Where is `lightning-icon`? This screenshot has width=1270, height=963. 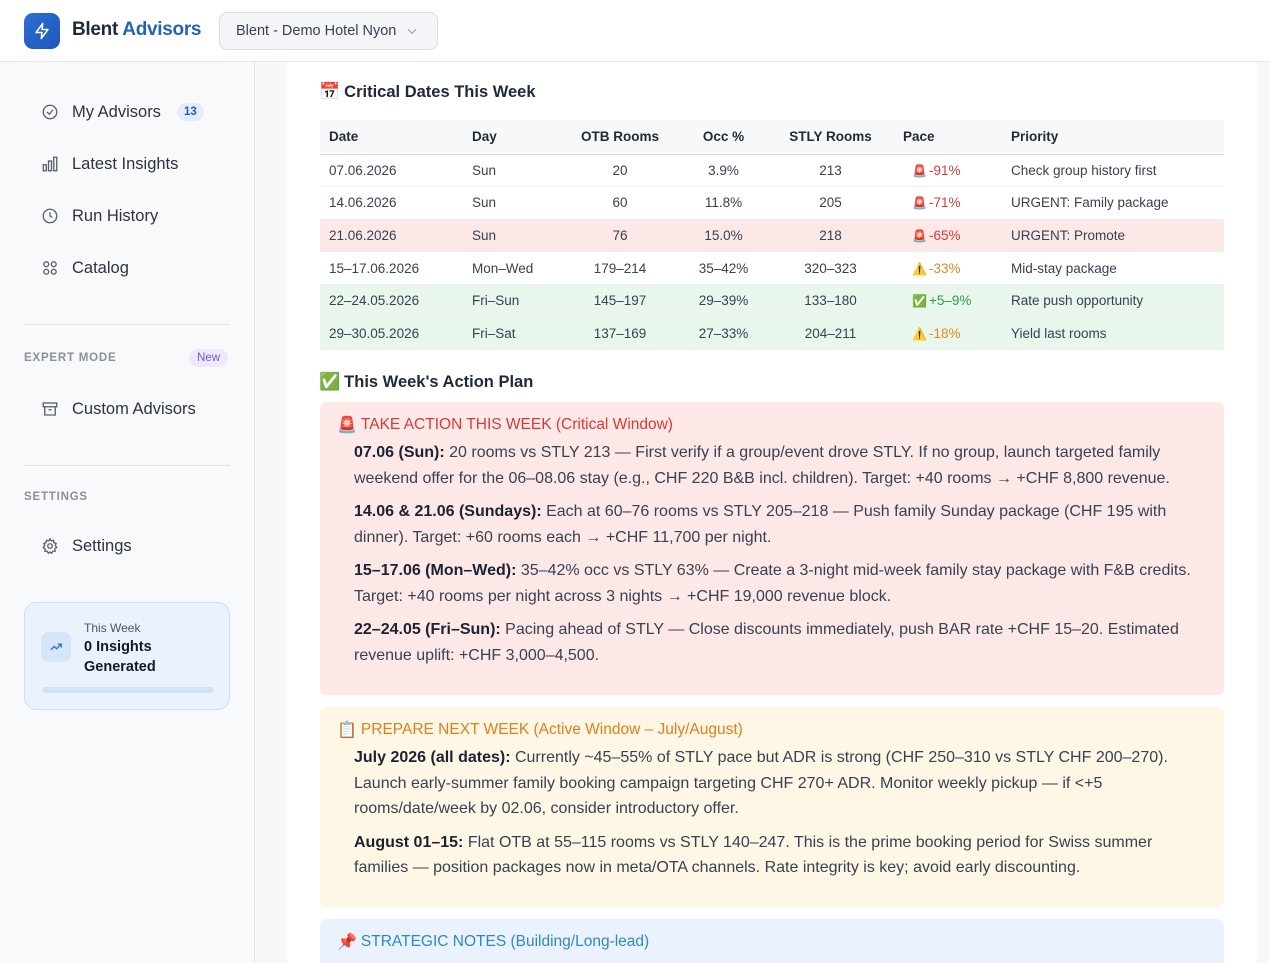 lightning-icon is located at coordinates (42, 31).